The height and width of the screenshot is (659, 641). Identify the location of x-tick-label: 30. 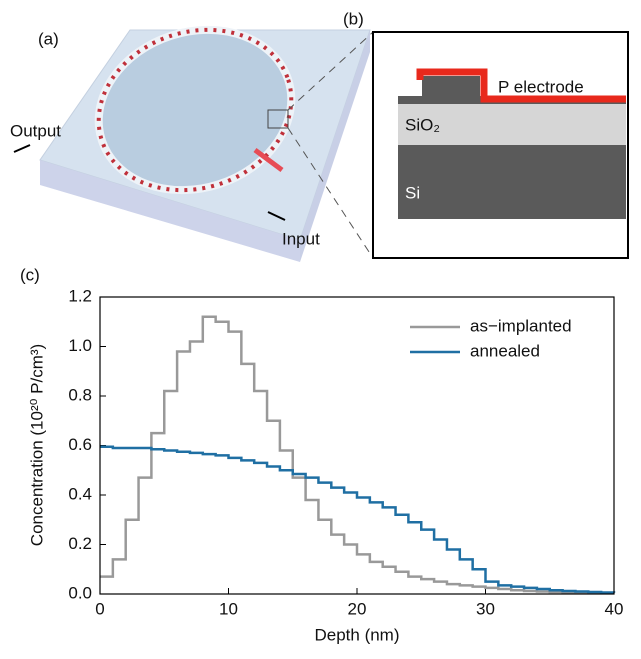
(485, 608).